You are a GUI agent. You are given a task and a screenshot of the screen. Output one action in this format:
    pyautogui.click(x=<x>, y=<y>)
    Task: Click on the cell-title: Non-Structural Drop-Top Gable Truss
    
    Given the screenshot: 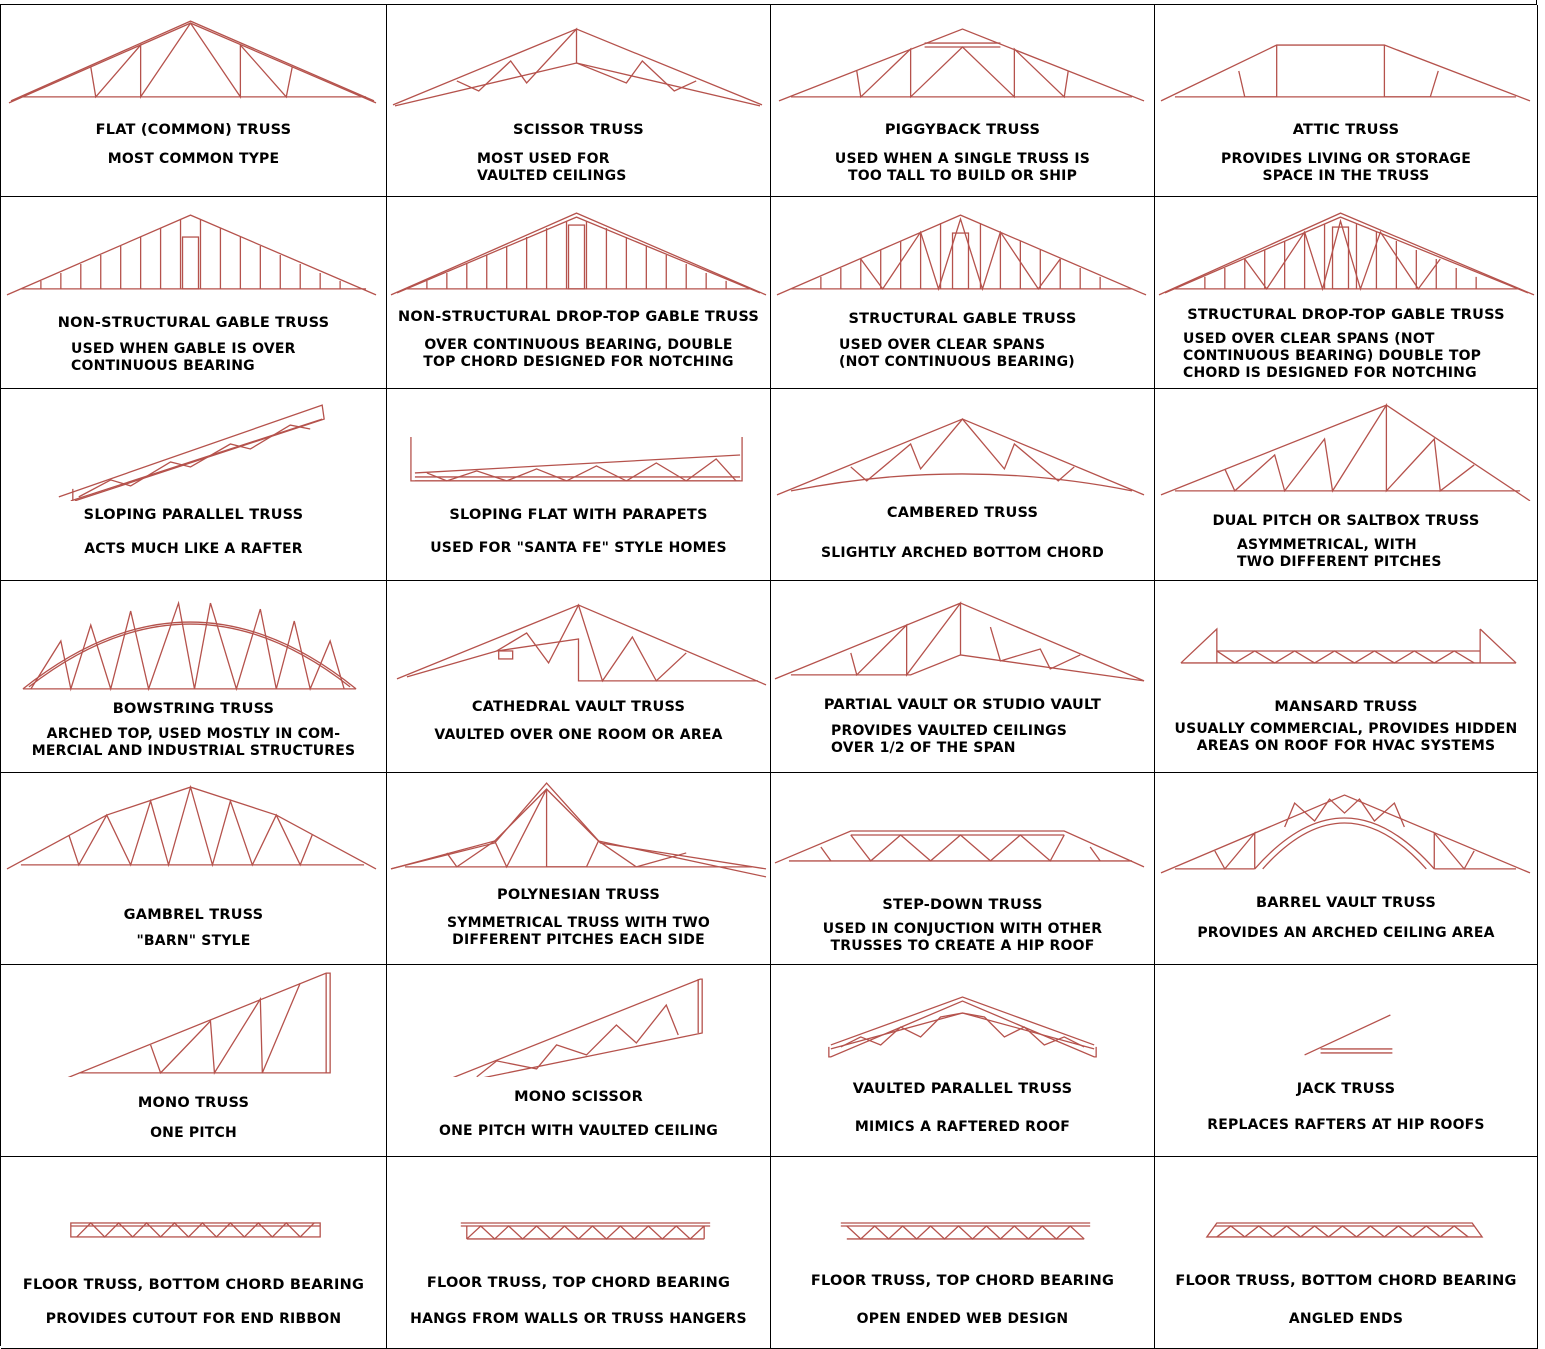 What is the action you would take?
    pyautogui.click(x=578, y=317)
    